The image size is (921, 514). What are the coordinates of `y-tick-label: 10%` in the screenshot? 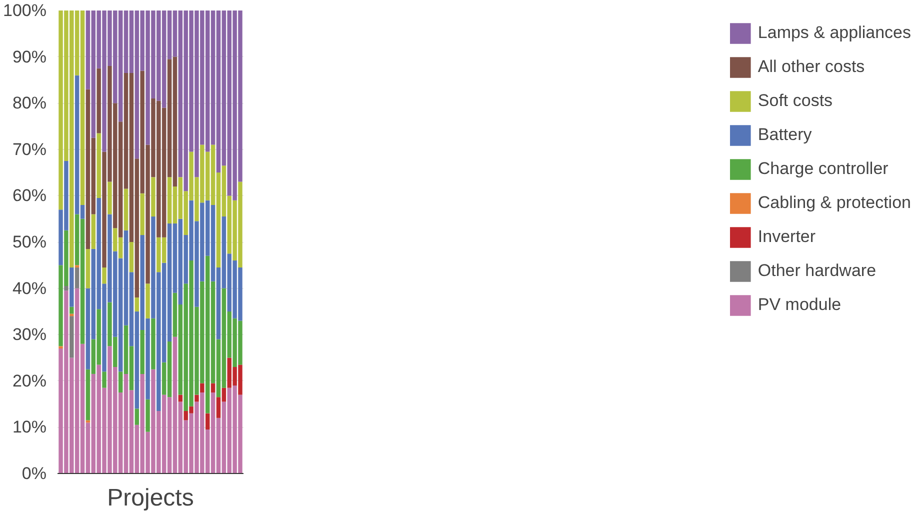 It's located at (29, 427).